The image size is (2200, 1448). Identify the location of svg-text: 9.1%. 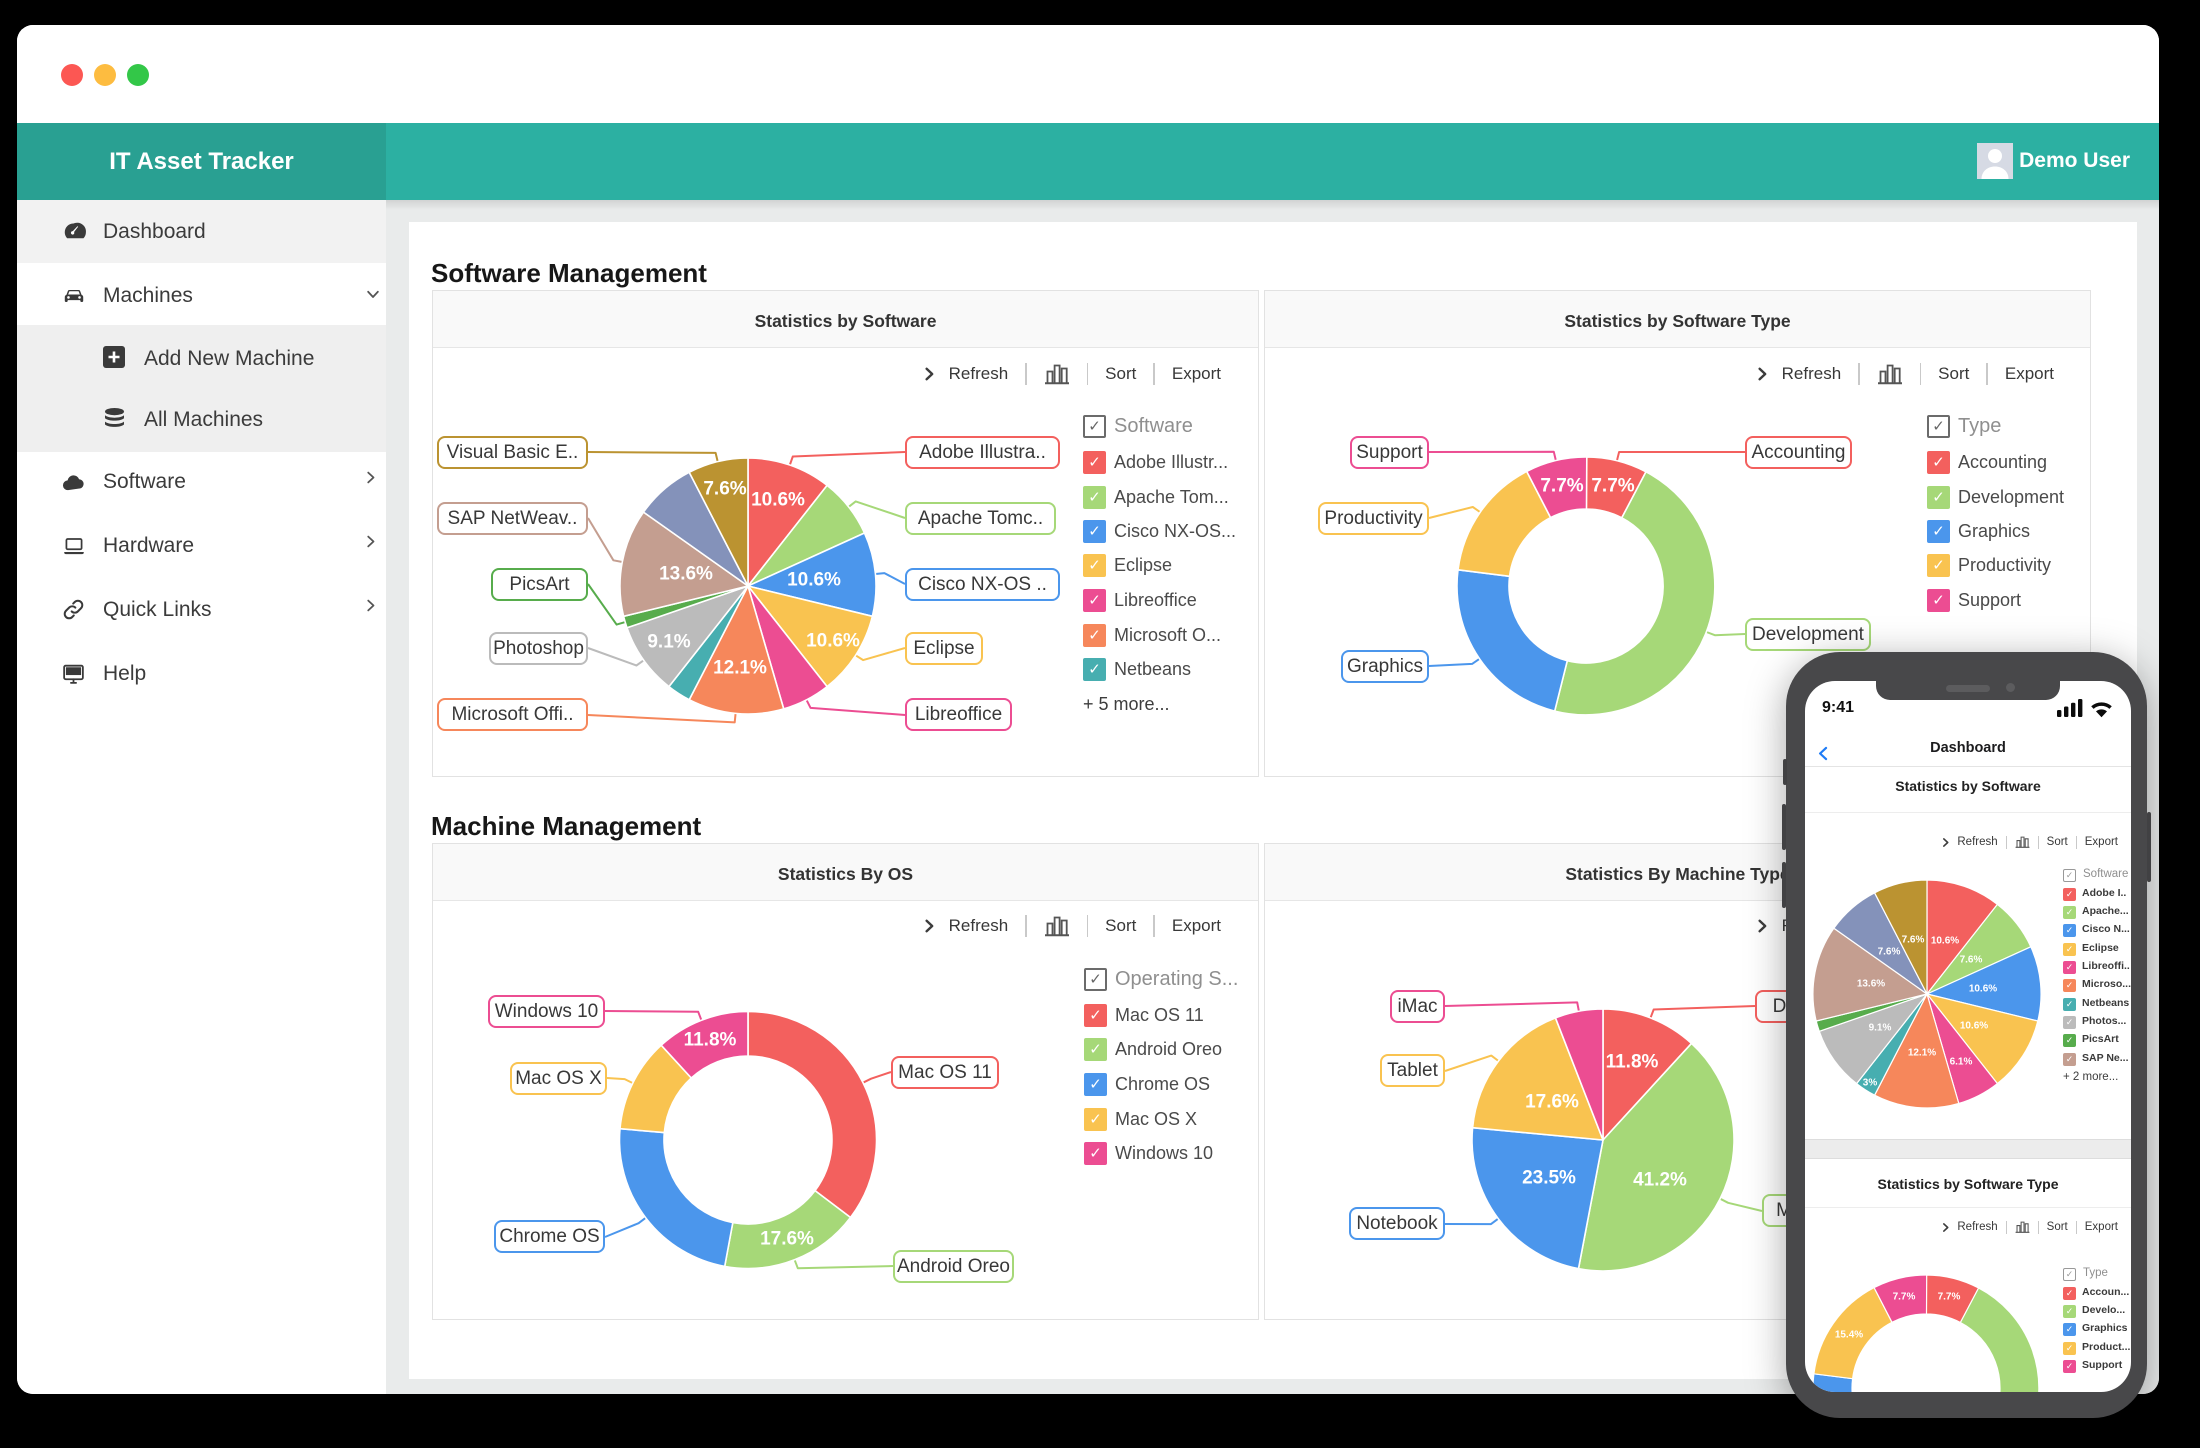
(1880, 1028).